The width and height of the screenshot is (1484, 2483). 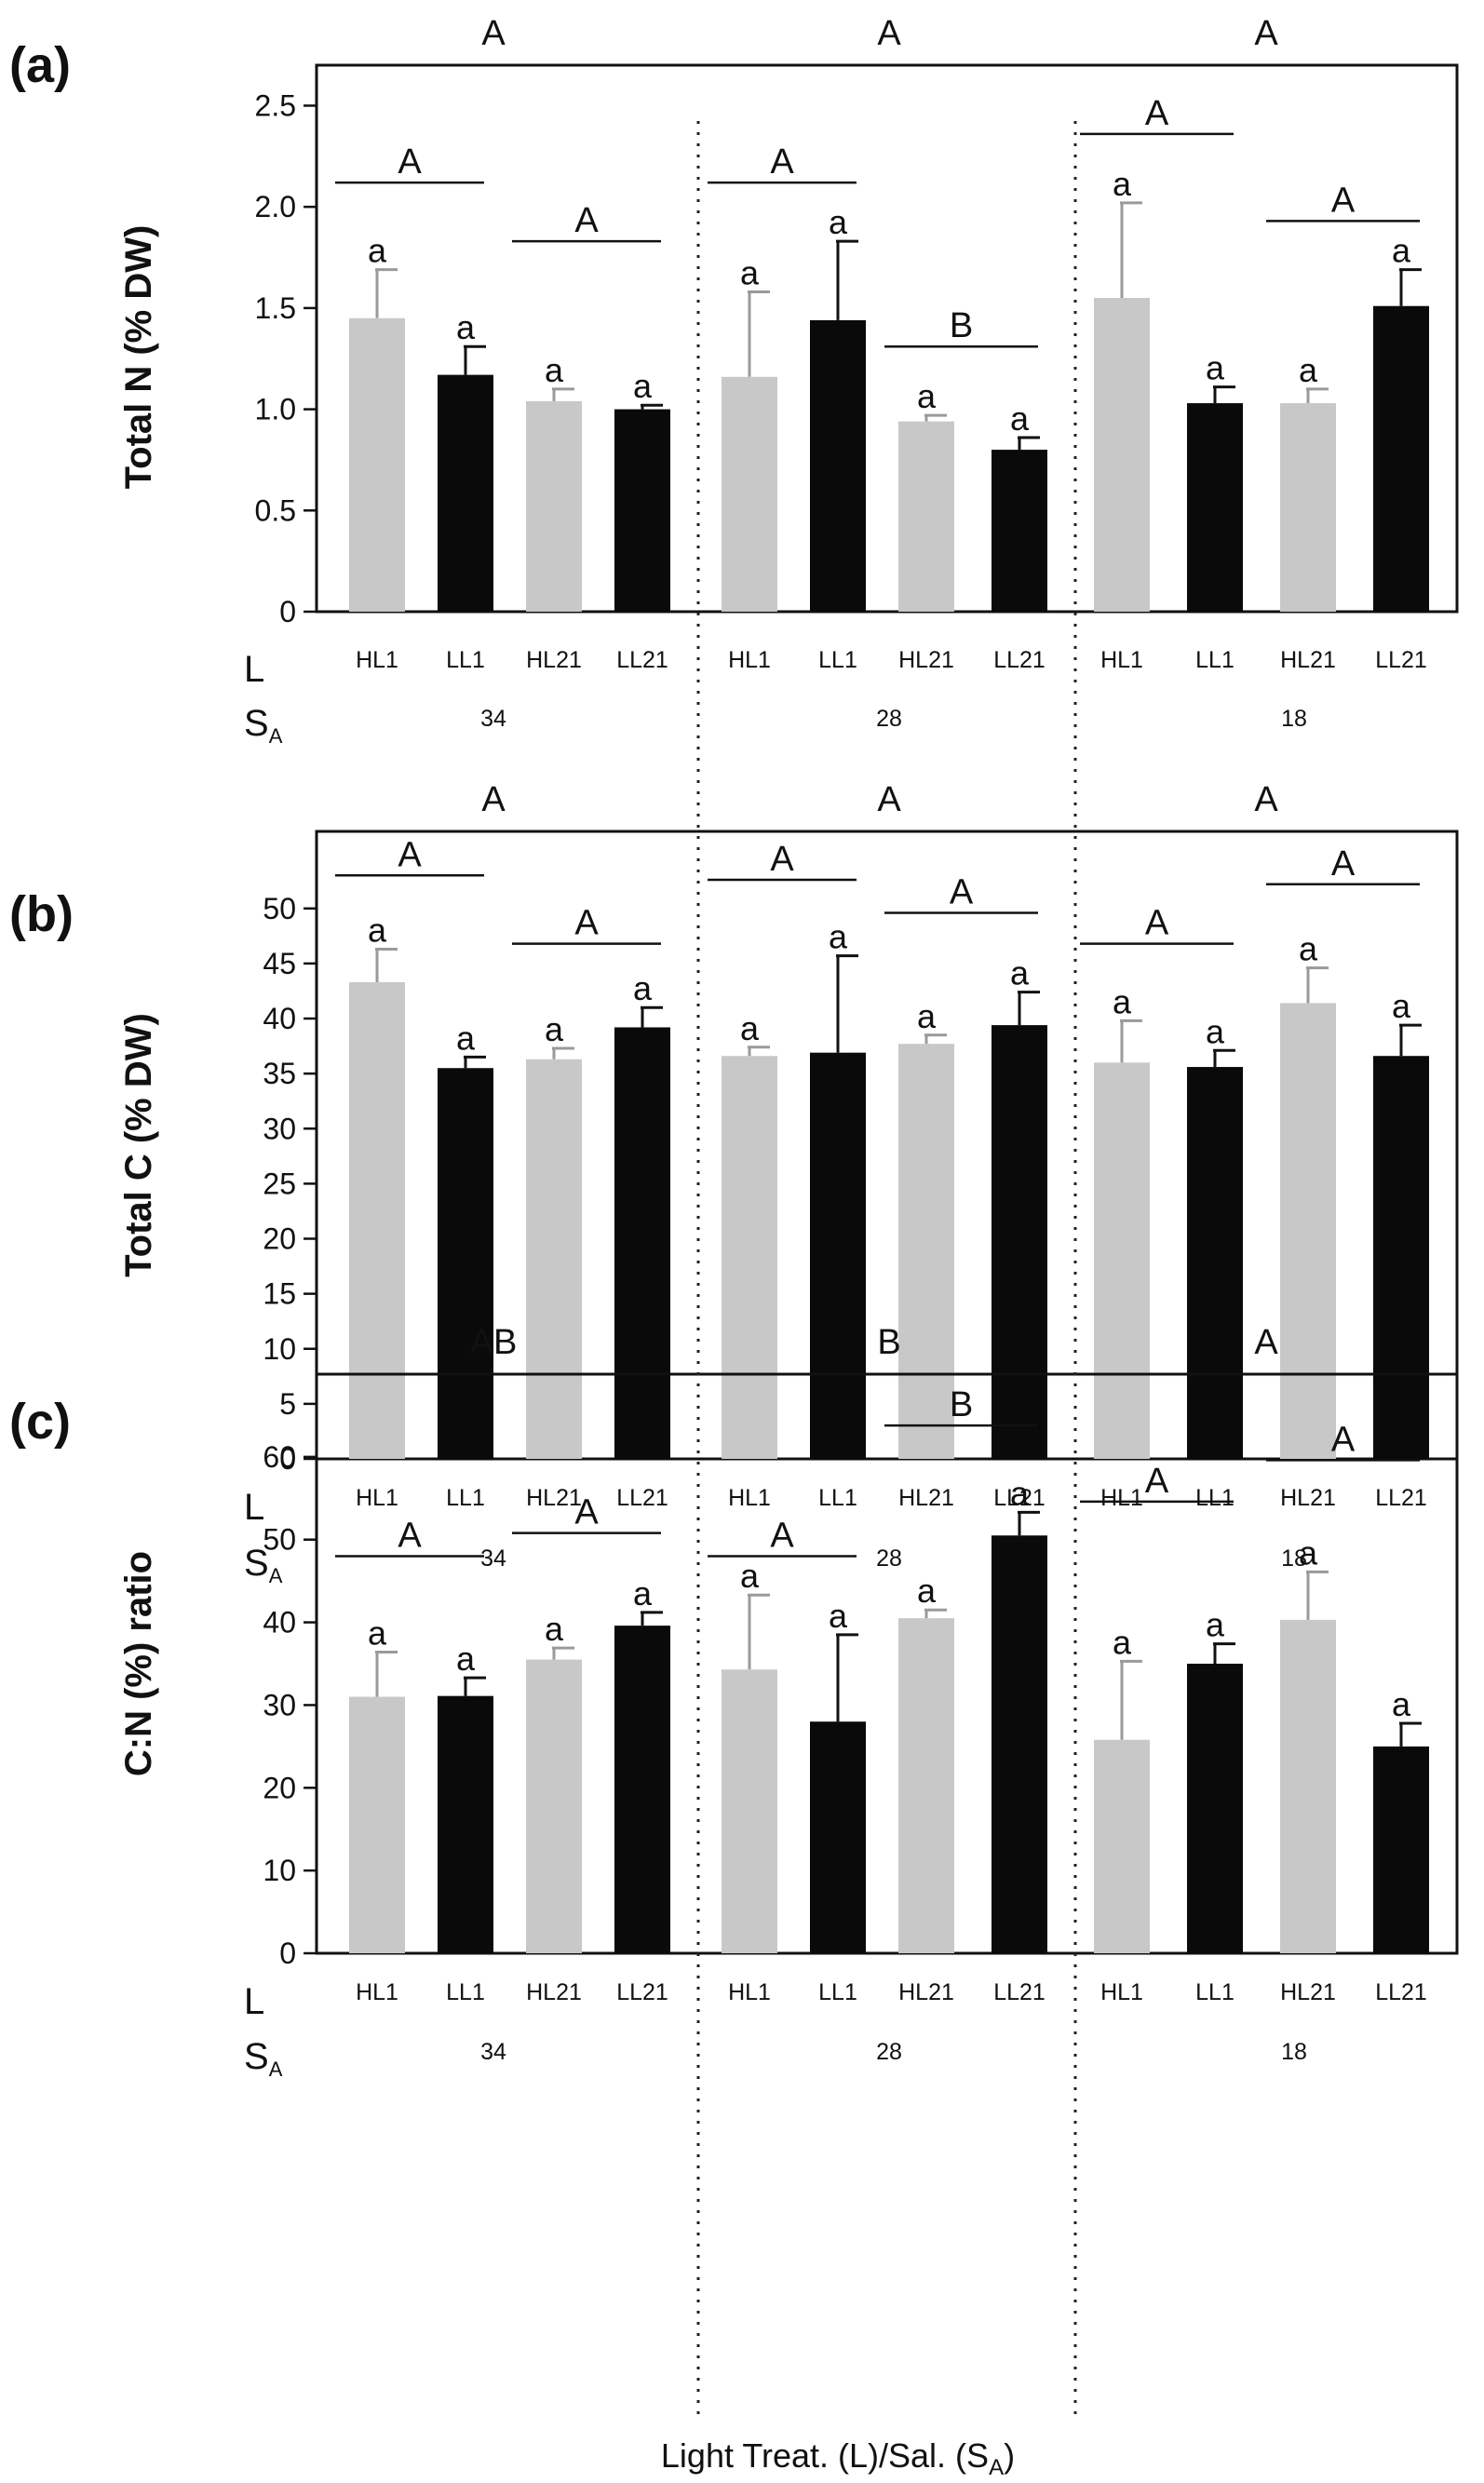 What do you see at coordinates (275, 105) in the screenshot?
I see `y-tick-label: 2.5` at bounding box center [275, 105].